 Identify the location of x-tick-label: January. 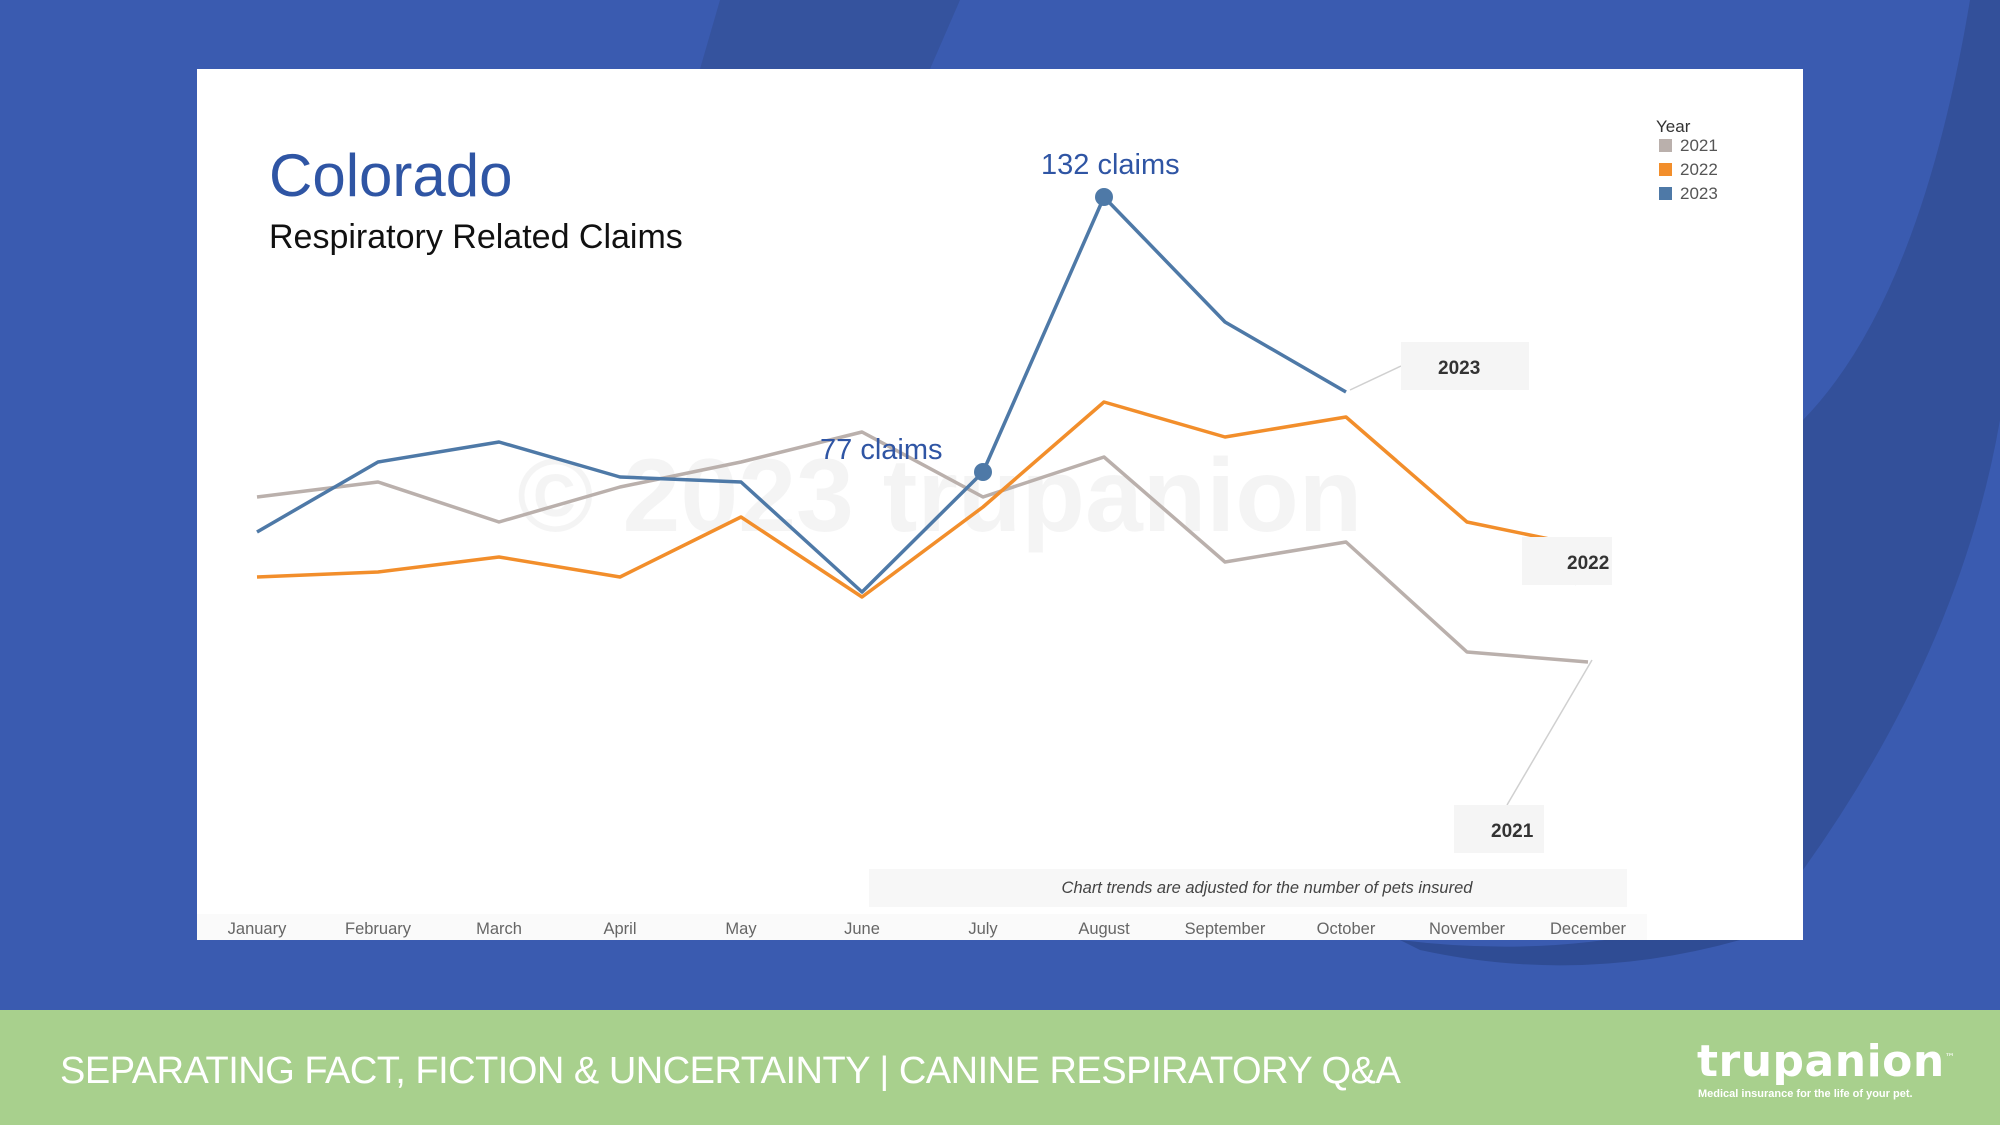
(257, 929).